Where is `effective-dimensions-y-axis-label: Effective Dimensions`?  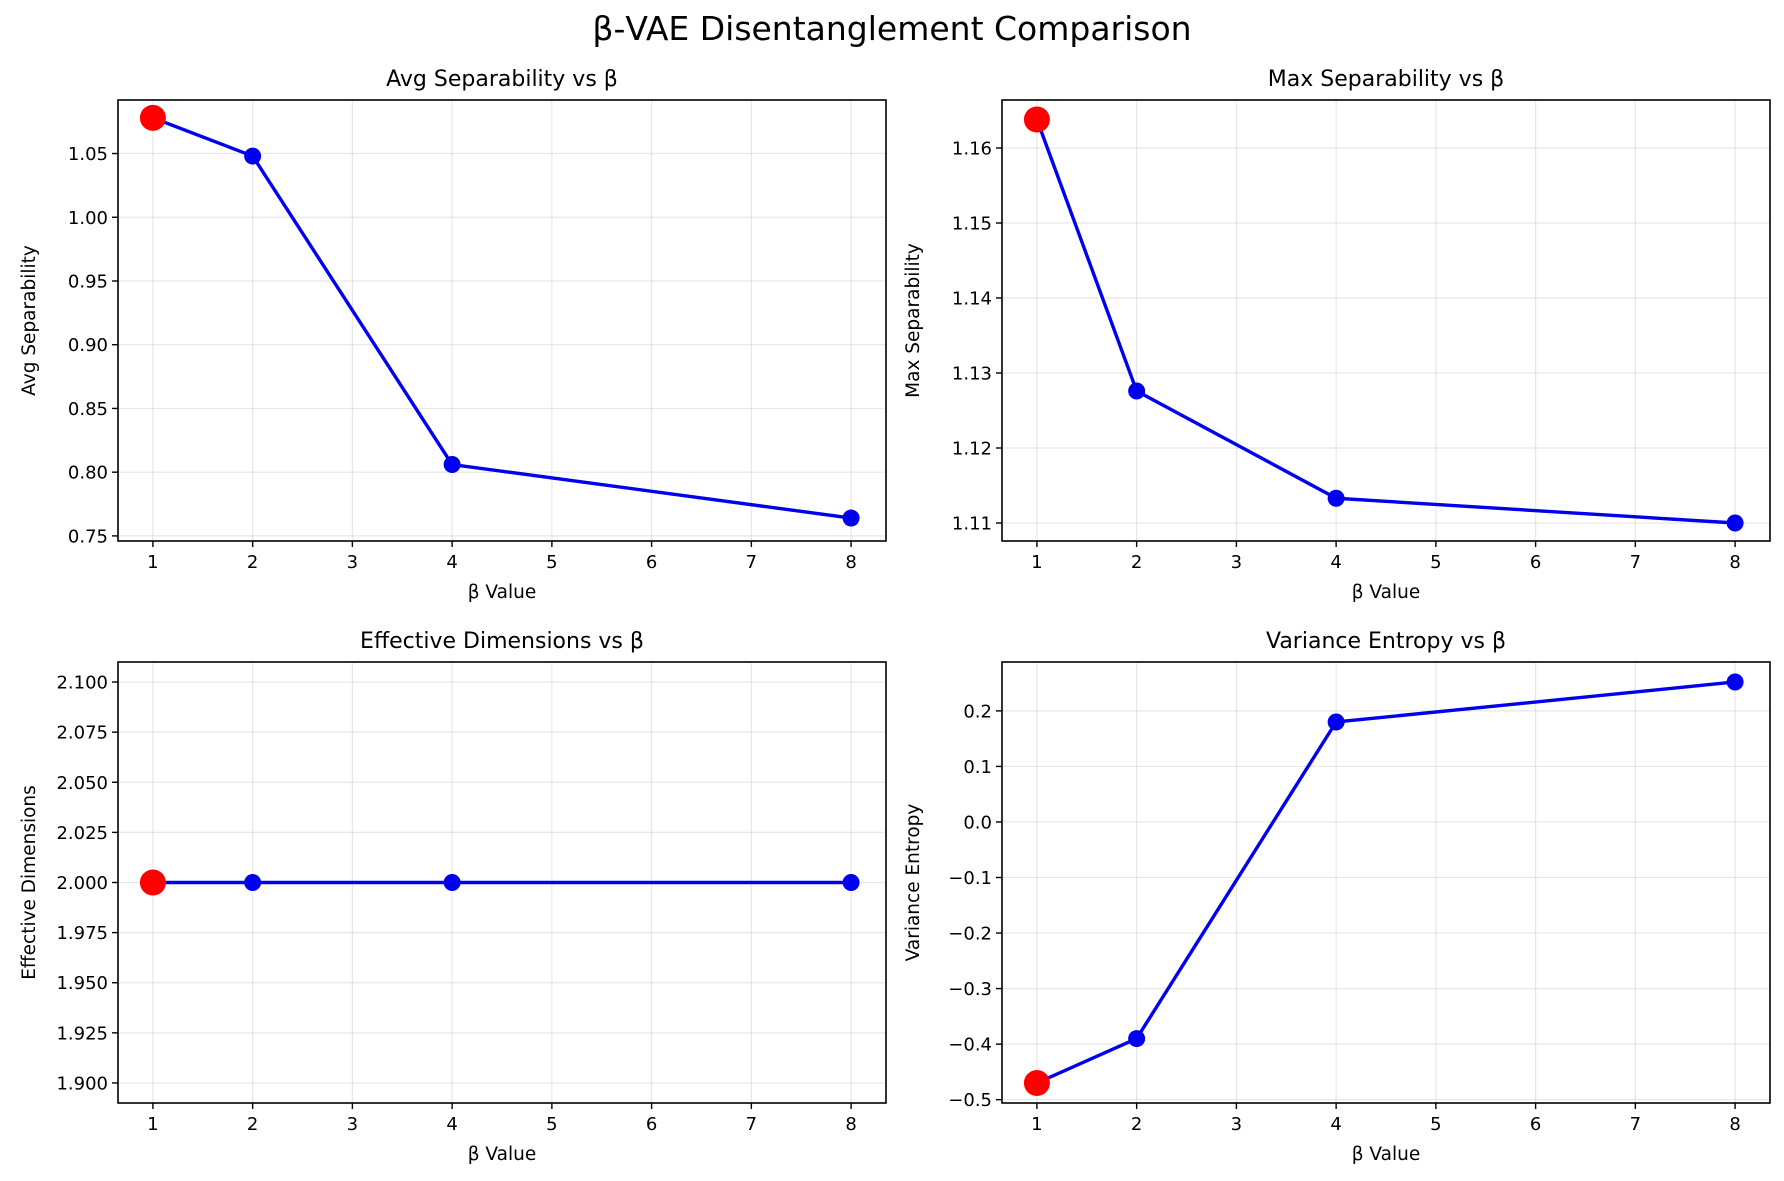 effective-dimensions-y-axis-label: Effective Dimensions is located at coordinates (29, 882).